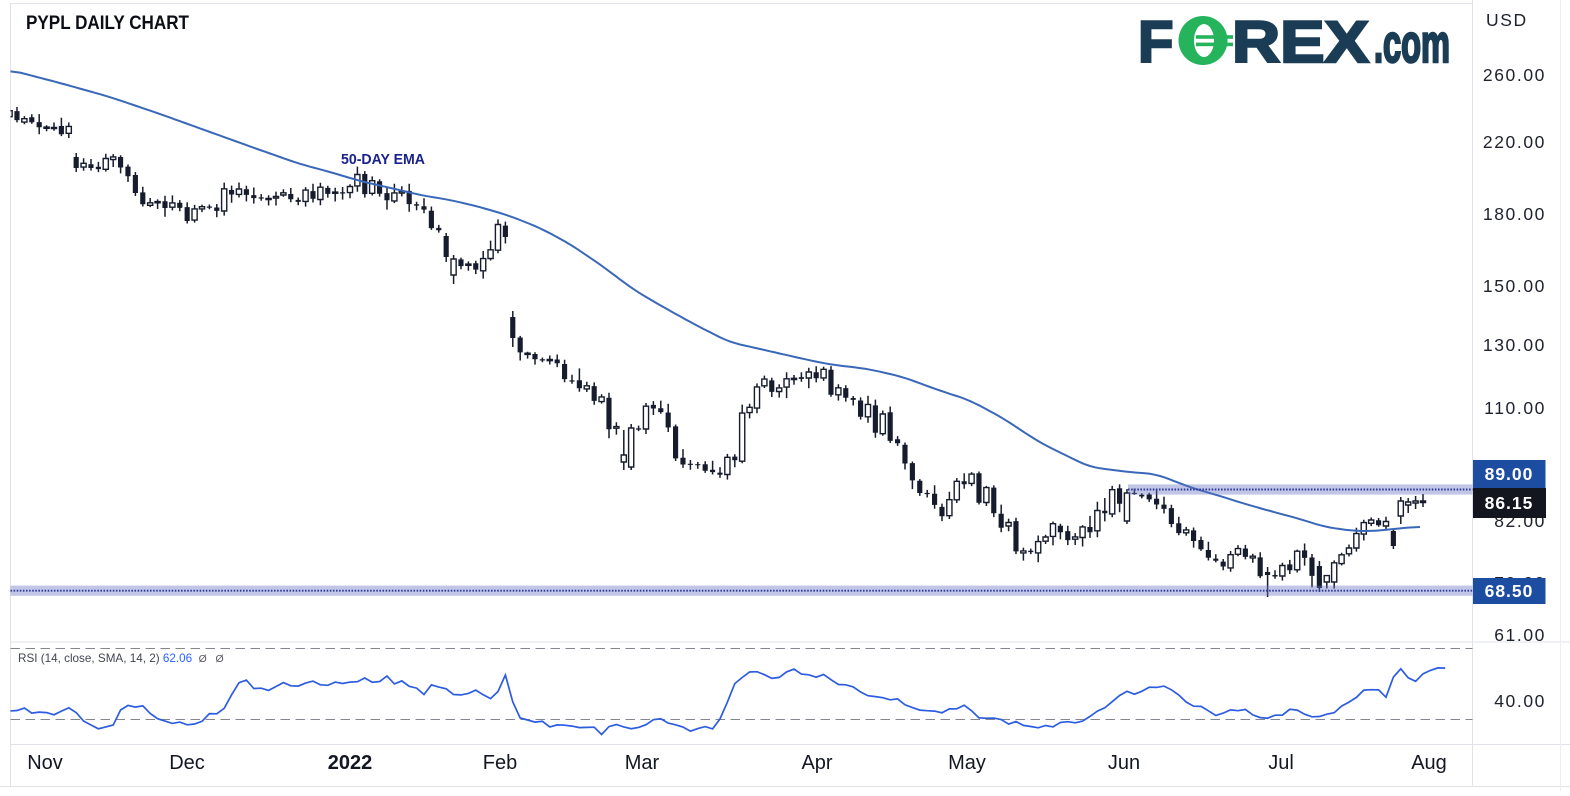 The width and height of the screenshot is (1570, 796). What do you see at coordinates (1514, 75) in the screenshot?
I see `svg-text: 260.00` at bounding box center [1514, 75].